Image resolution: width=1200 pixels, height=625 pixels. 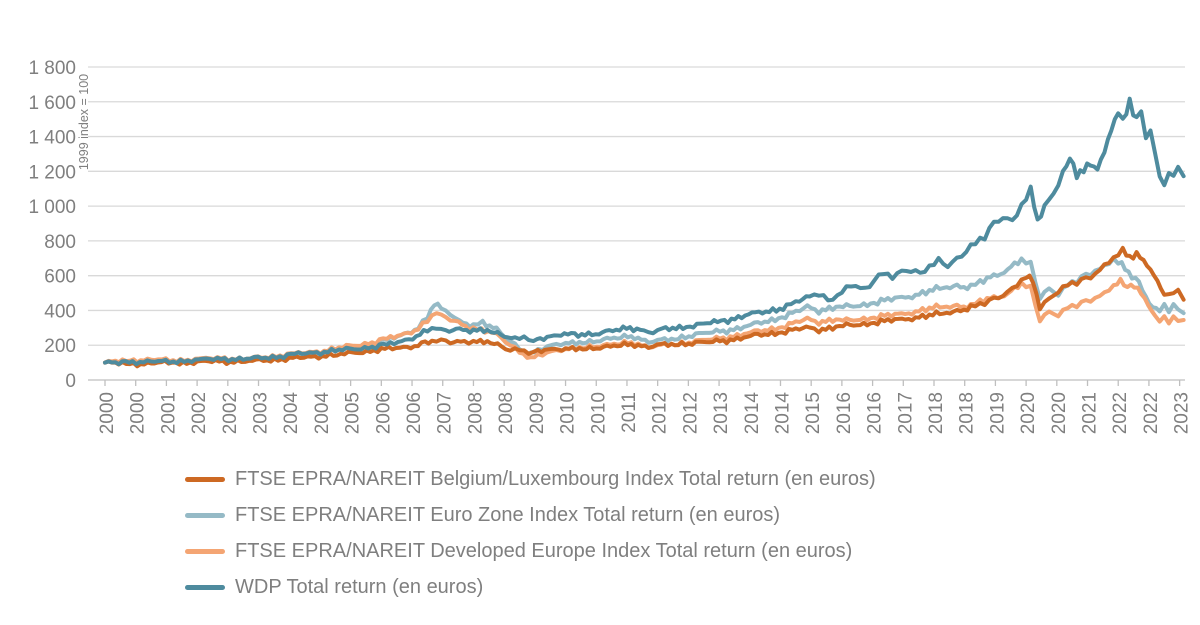 I want to click on svg-text: 800, so click(x=60, y=242).